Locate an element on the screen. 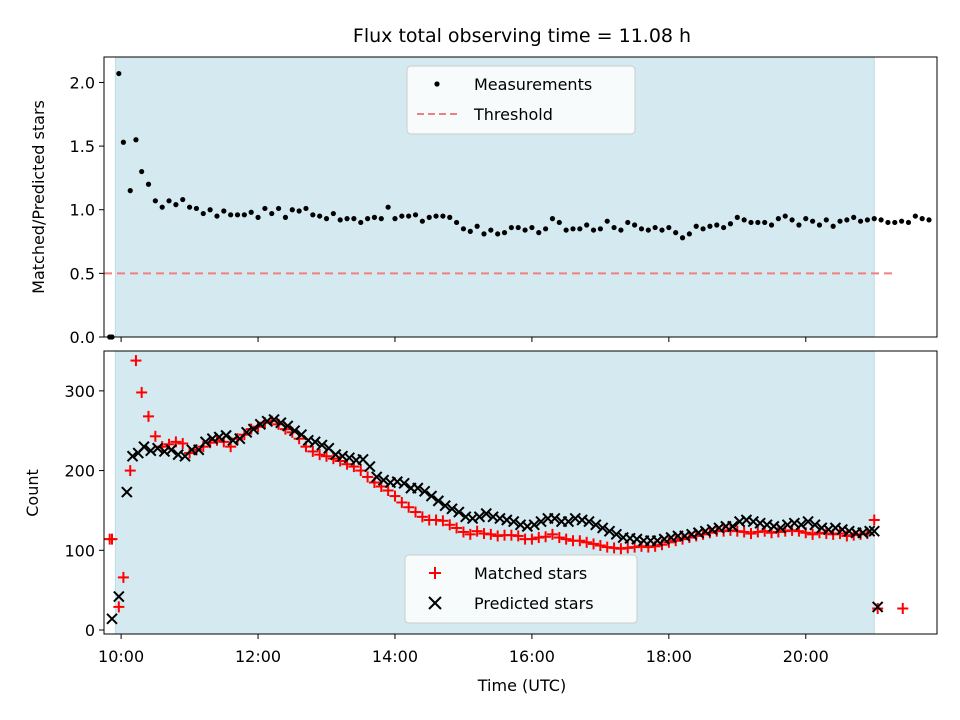 This screenshot has height=720, width=960. x-tick-label: 12:00 is located at coordinates (258, 656).